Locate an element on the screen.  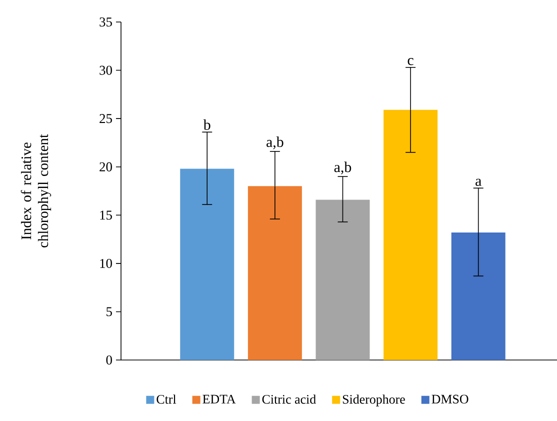
y-tick-label: 20 is located at coordinates (106, 167).